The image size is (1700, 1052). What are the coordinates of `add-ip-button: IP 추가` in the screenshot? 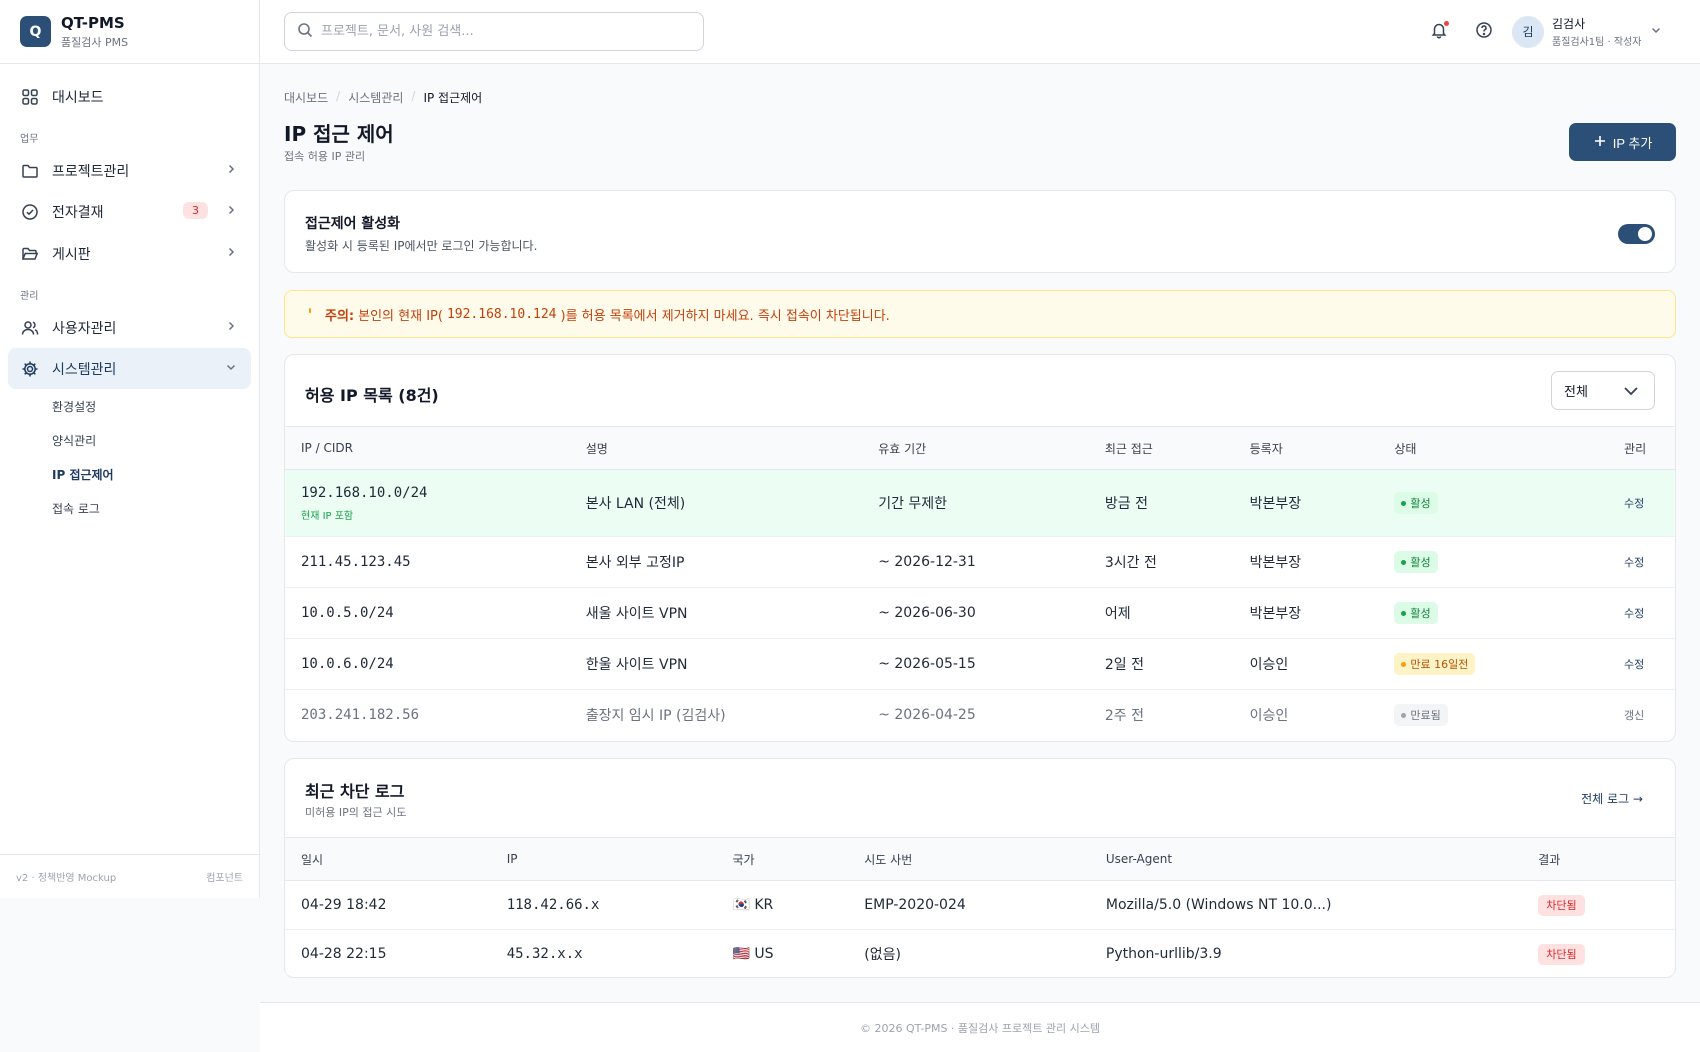 It's located at (1622, 142).